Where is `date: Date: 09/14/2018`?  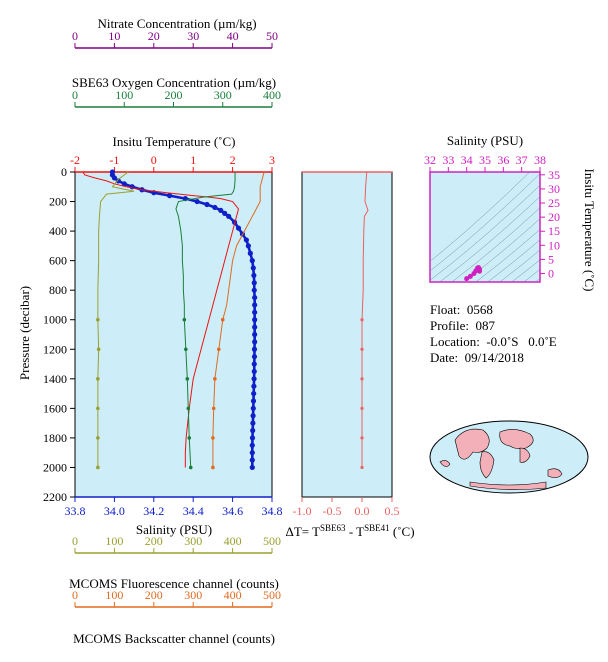 date: Date: 09/14/2018 is located at coordinates (477, 357).